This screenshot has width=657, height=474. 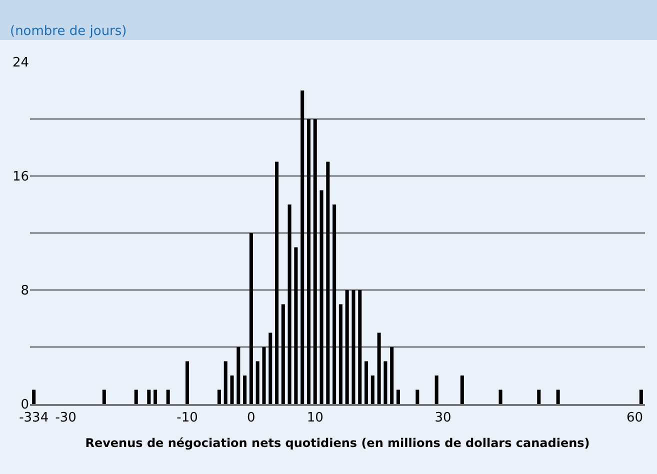 I want to click on y-tick-label: 8, so click(x=24, y=291).